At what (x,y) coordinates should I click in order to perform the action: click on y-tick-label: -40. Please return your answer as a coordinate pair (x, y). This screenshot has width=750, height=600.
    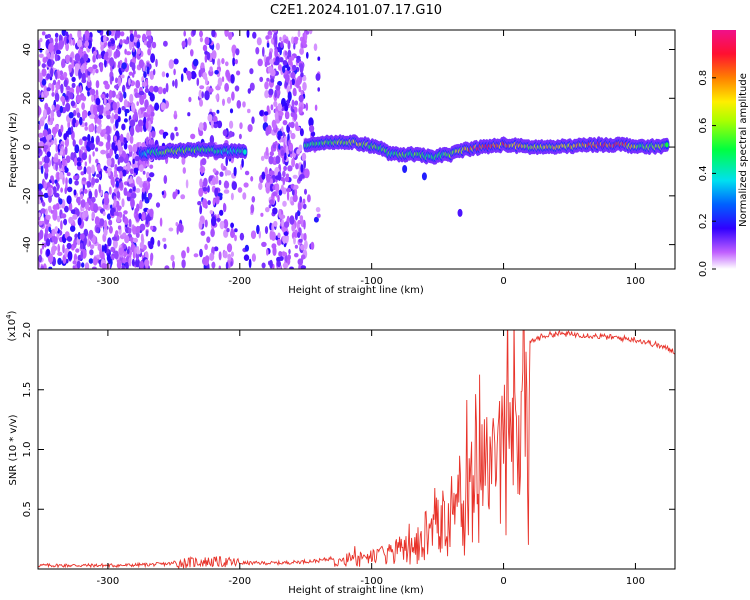
    Looking at the image, I should click on (27, 244).